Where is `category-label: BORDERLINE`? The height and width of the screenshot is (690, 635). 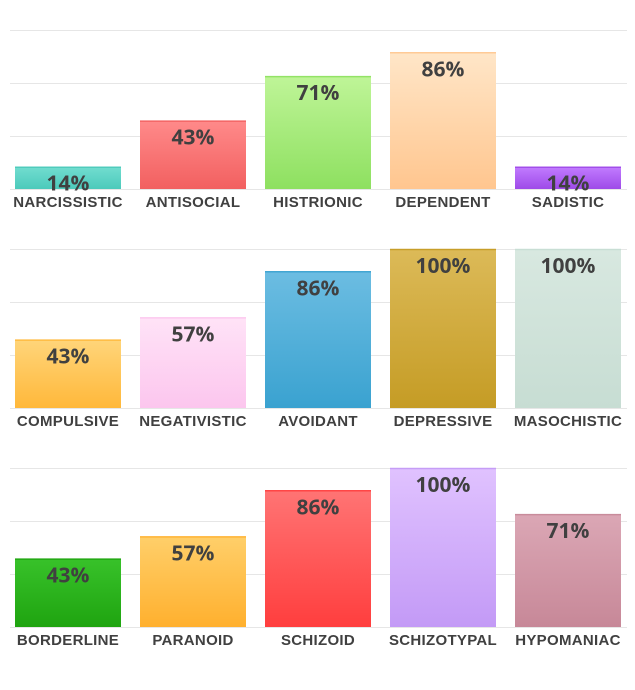
category-label: BORDERLINE is located at coordinates (68, 640).